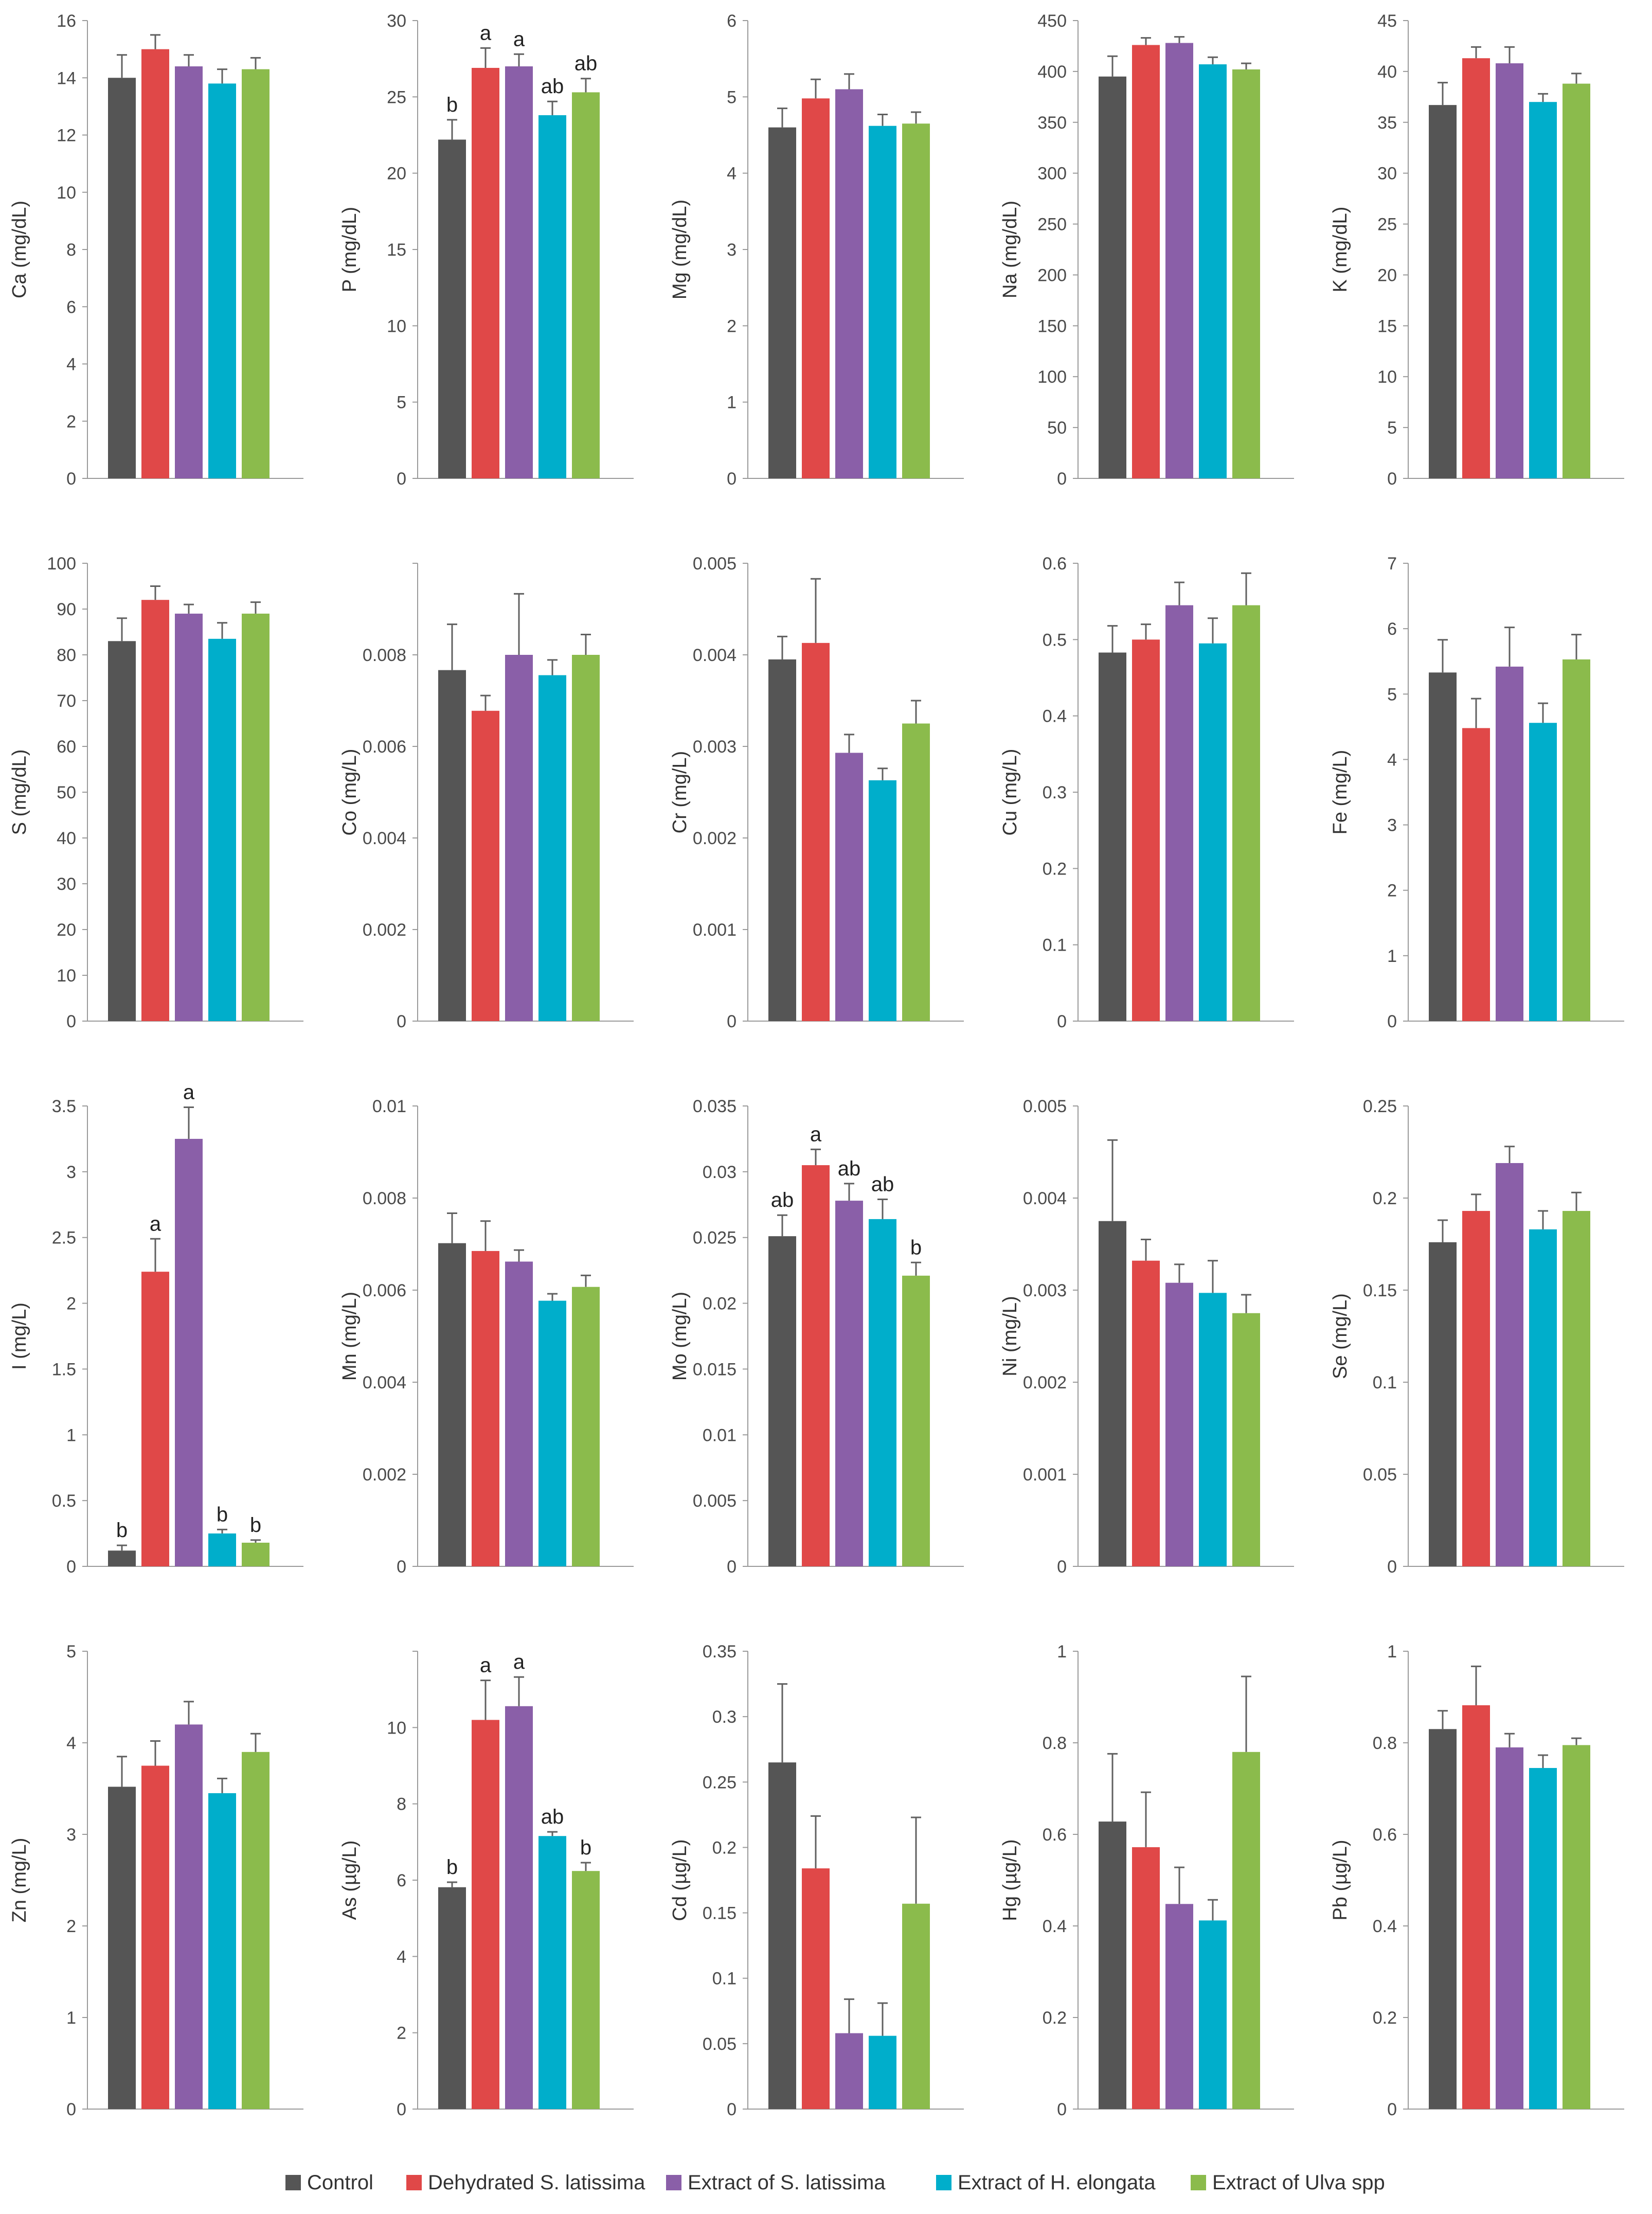 This screenshot has width=1652, height=2214. What do you see at coordinates (720, 2044) in the screenshot?
I see `y-tick-label: 0.05` at bounding box center [720, 2044].